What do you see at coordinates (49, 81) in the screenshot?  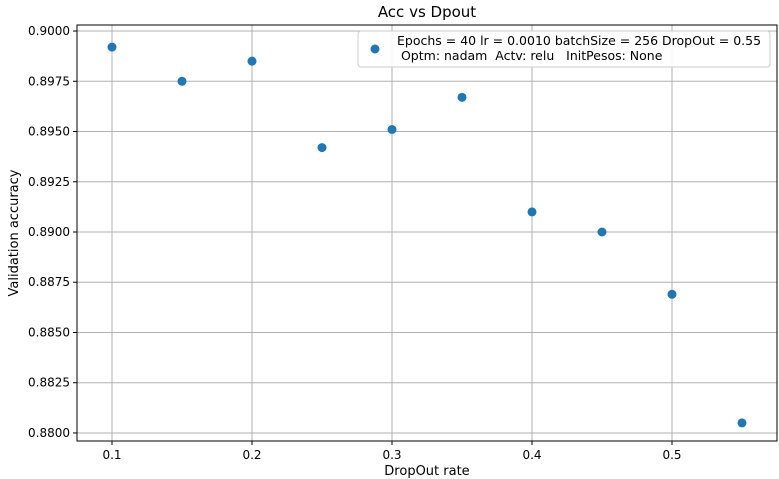 I see `y-tick-label: 0.8975` at bounding box center [49, 81].